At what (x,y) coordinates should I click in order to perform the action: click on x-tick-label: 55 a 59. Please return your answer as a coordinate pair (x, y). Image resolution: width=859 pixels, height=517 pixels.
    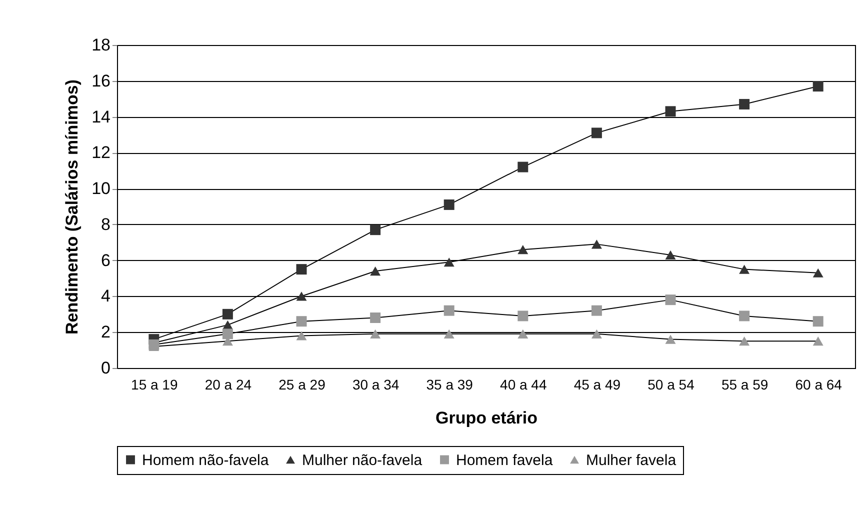
    Looking at the image, I should click on (744, 384).